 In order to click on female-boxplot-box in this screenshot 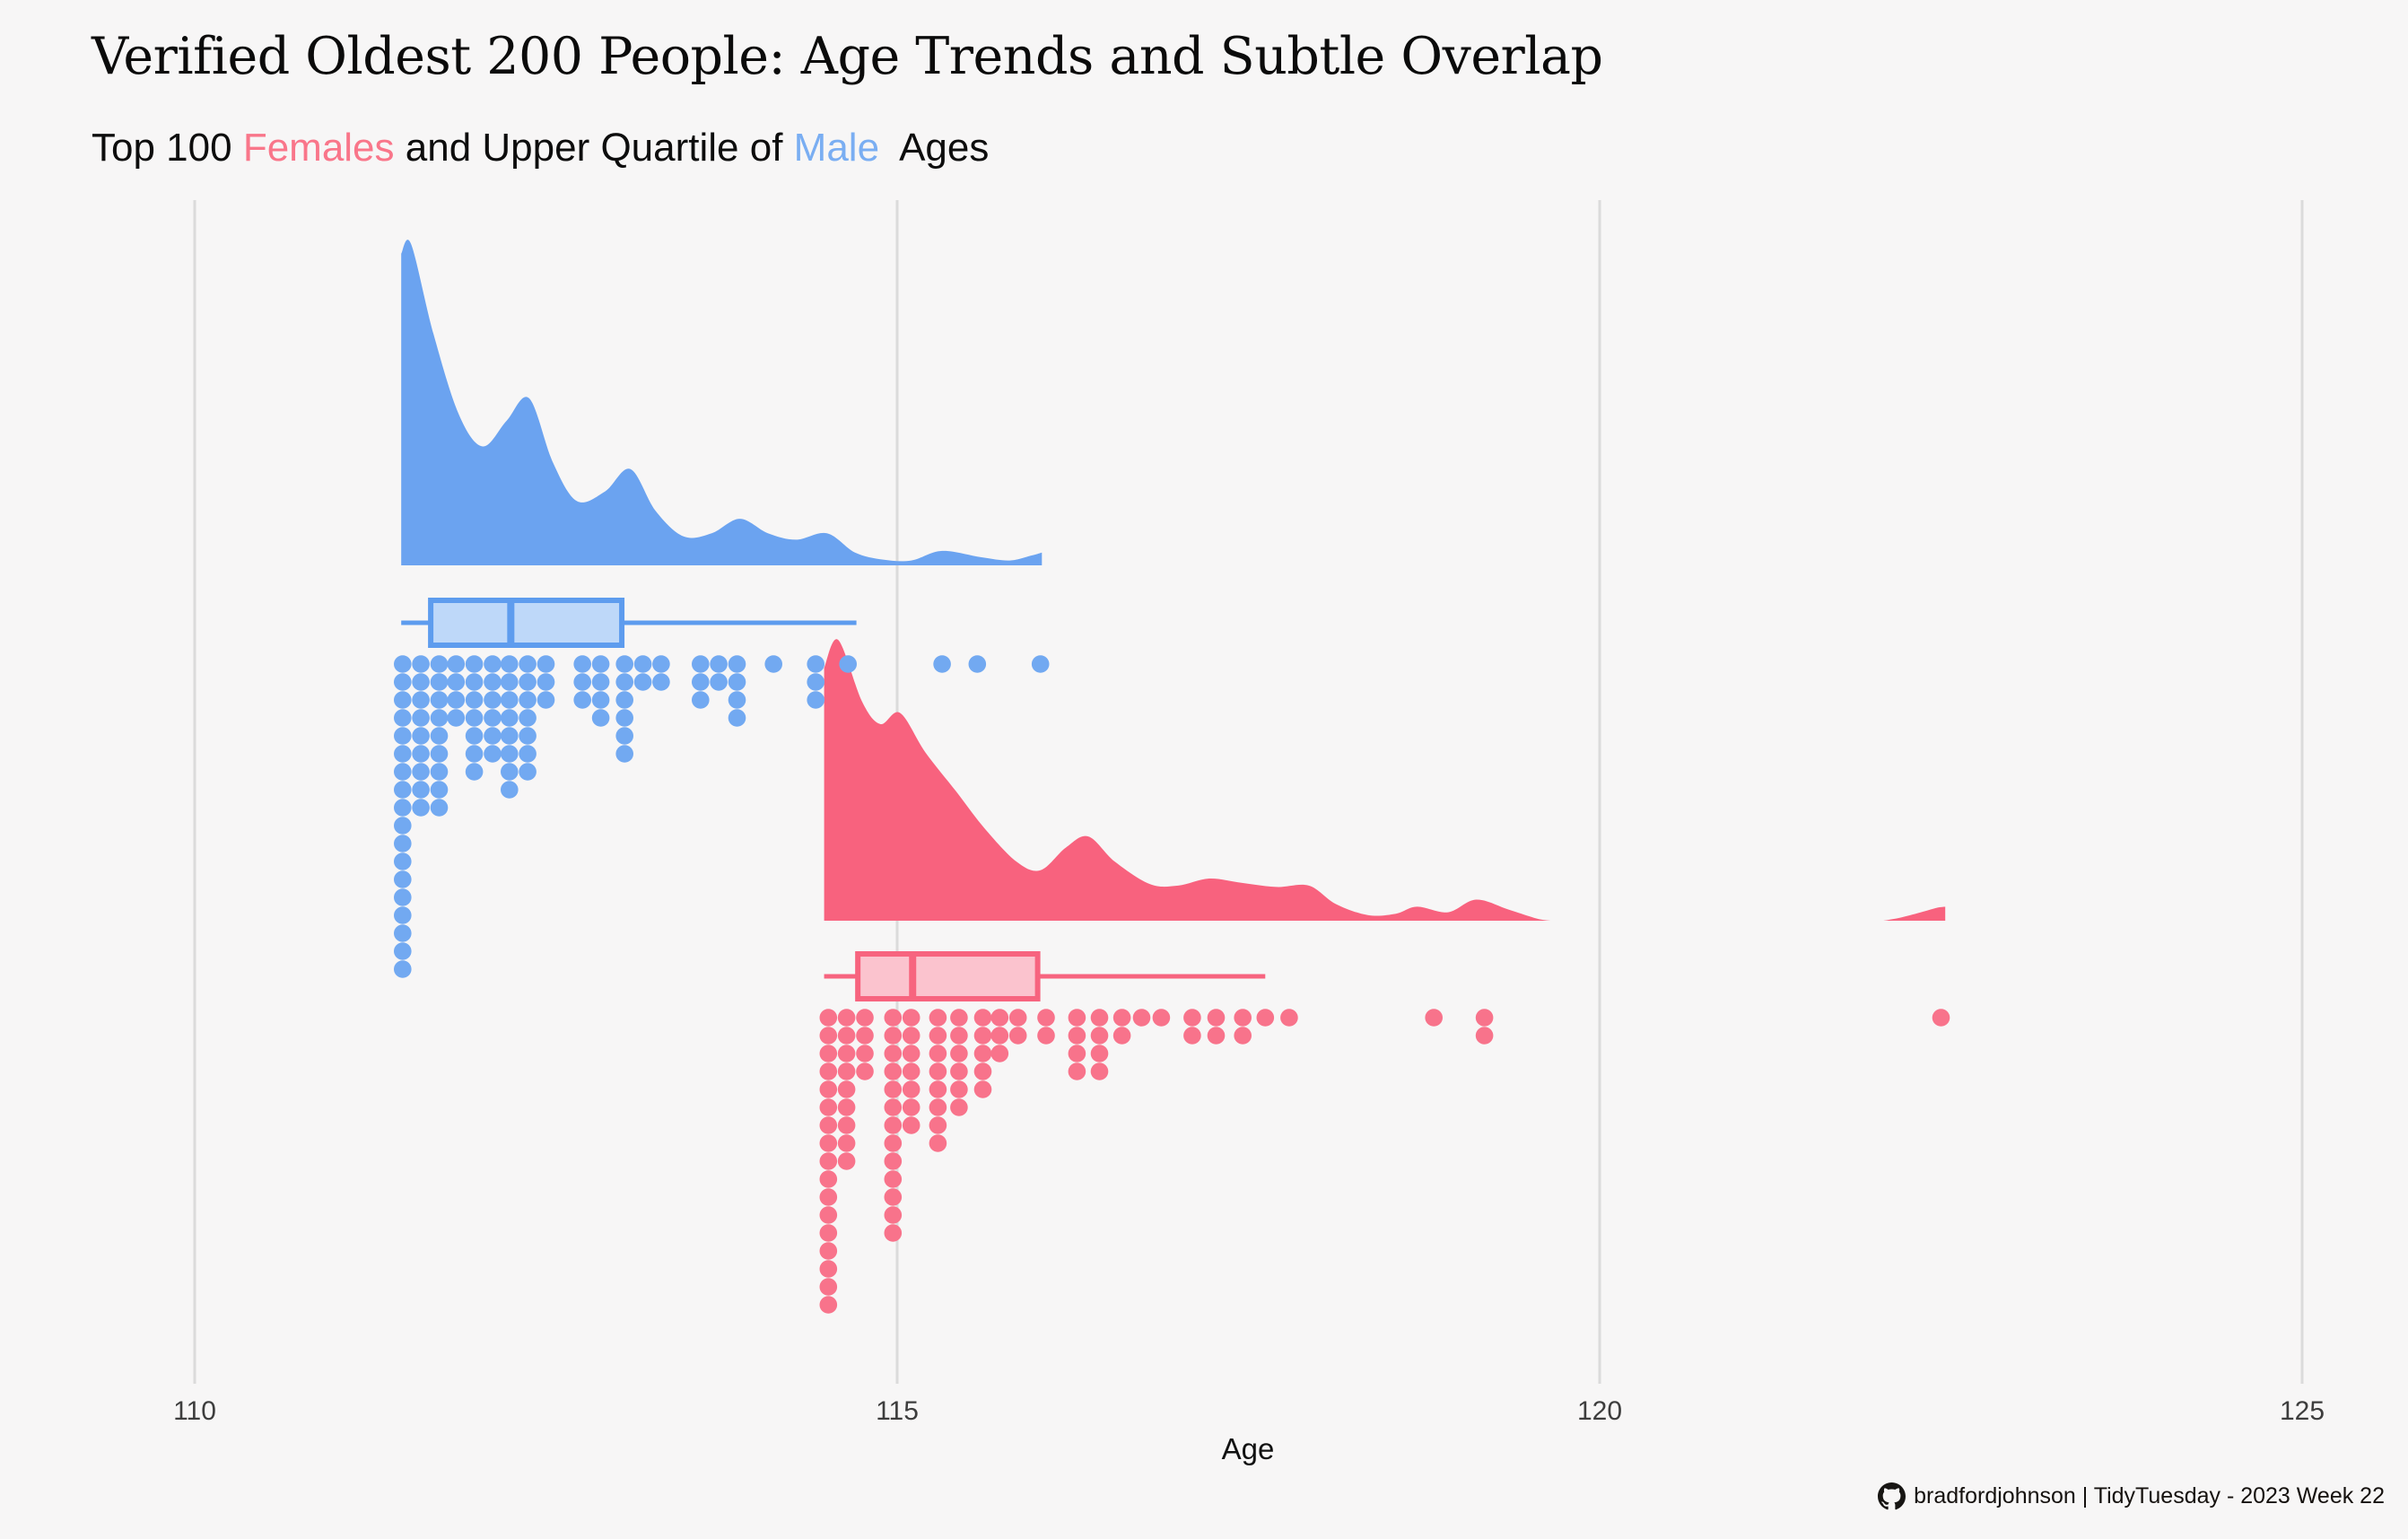, I will do `click(948, 976)`.